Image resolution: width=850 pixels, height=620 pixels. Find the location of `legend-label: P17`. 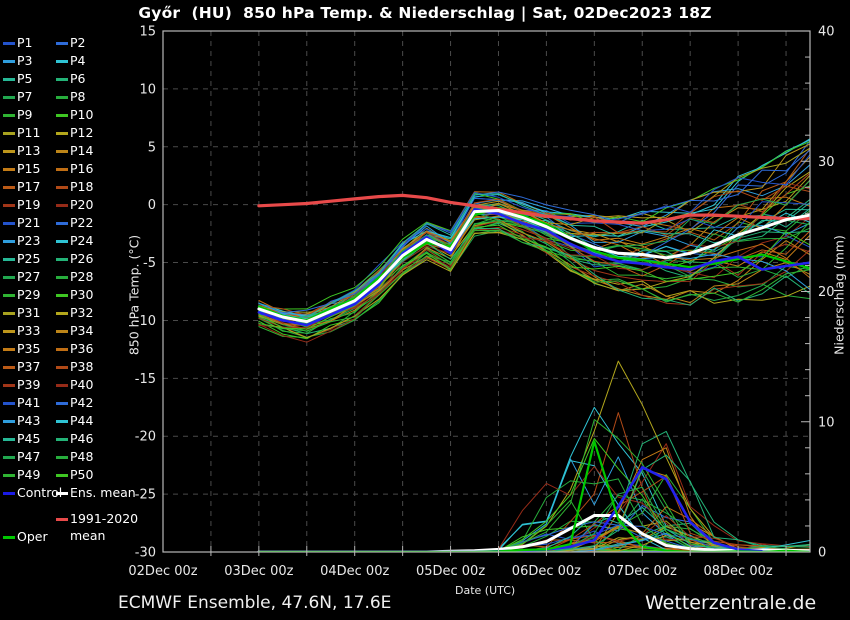

legend-label: P17 is located at coordinates (29, 186).